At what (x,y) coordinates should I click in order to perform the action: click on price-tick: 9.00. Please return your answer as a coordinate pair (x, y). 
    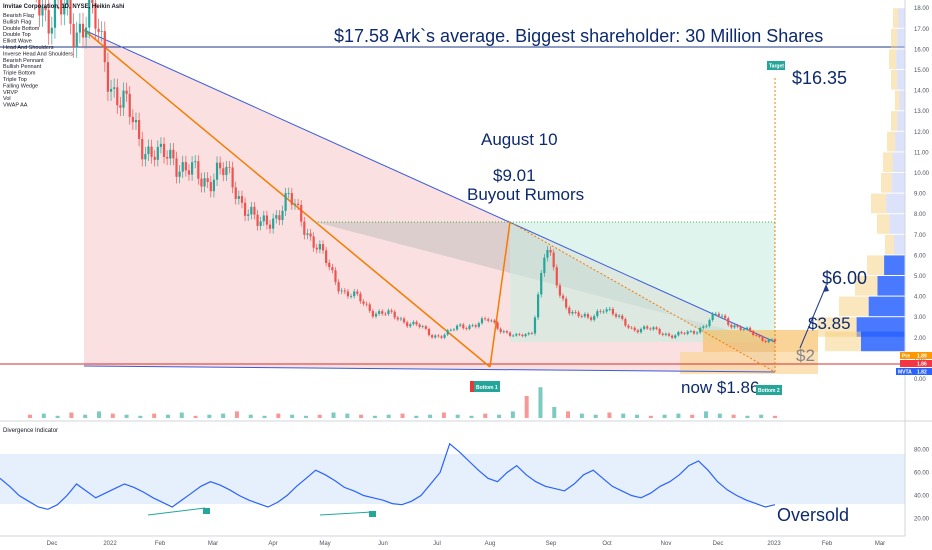
    Looking at the image, I should click on (920, 195).